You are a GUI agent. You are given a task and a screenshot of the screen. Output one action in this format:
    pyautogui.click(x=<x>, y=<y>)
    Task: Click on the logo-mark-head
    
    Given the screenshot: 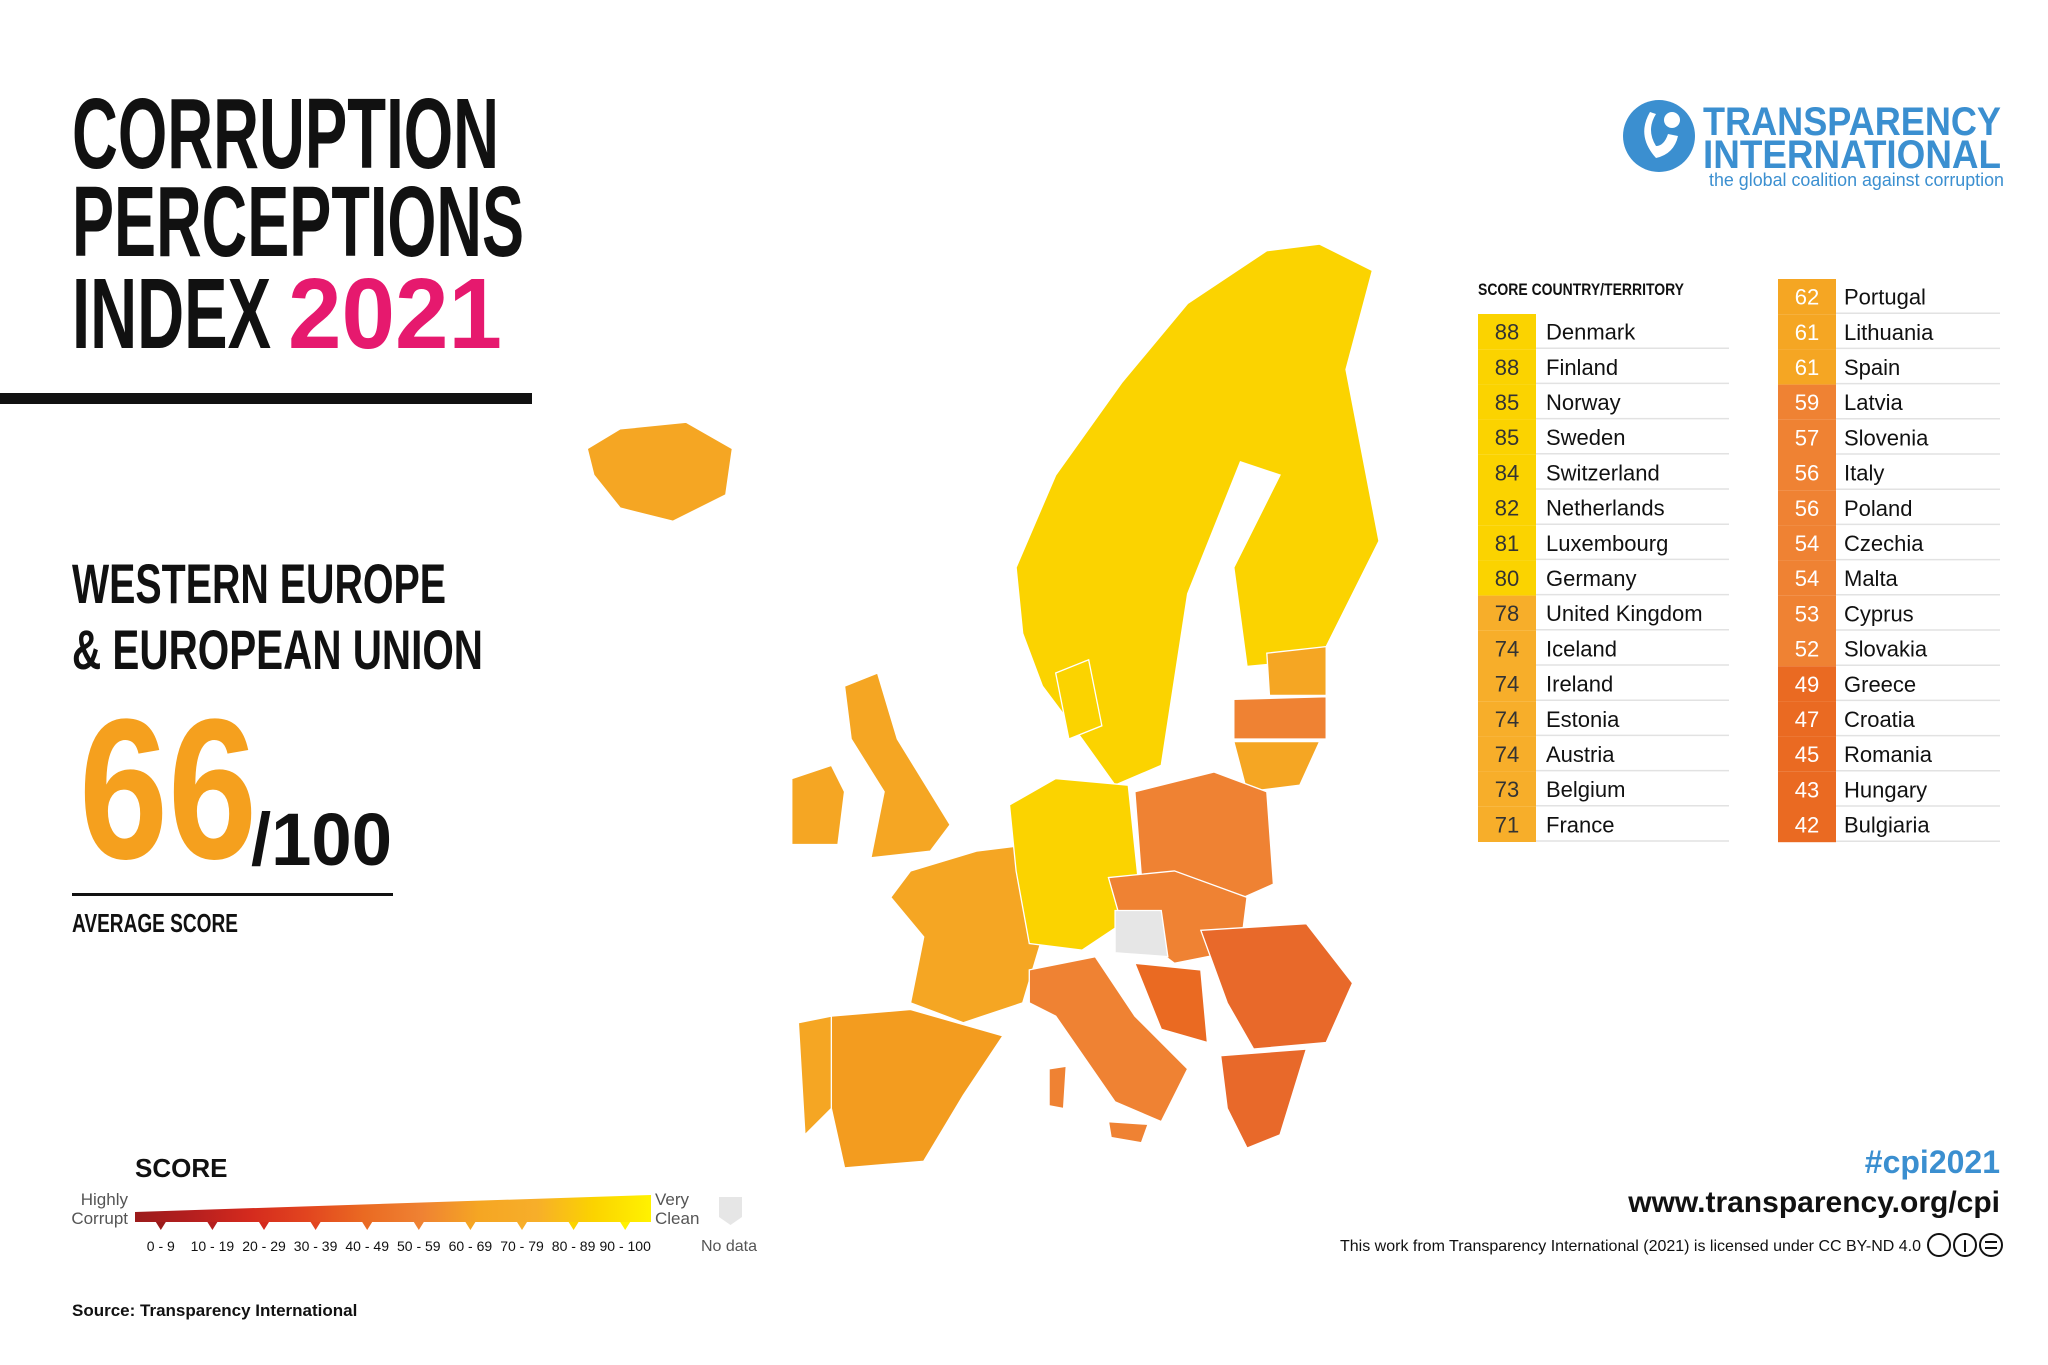 What is the action you would take?
    pyautogui.click(x=1672, y=120)
    